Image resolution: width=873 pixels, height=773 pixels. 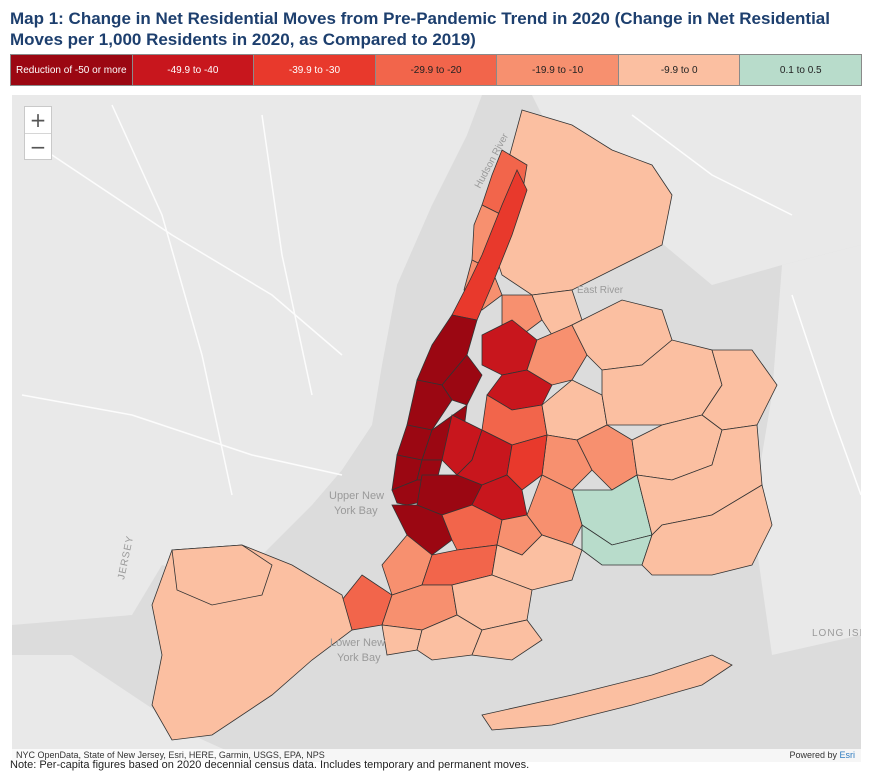 I want to click on legend-item-5: -19.9 to -10, so click(x=558, y=70).